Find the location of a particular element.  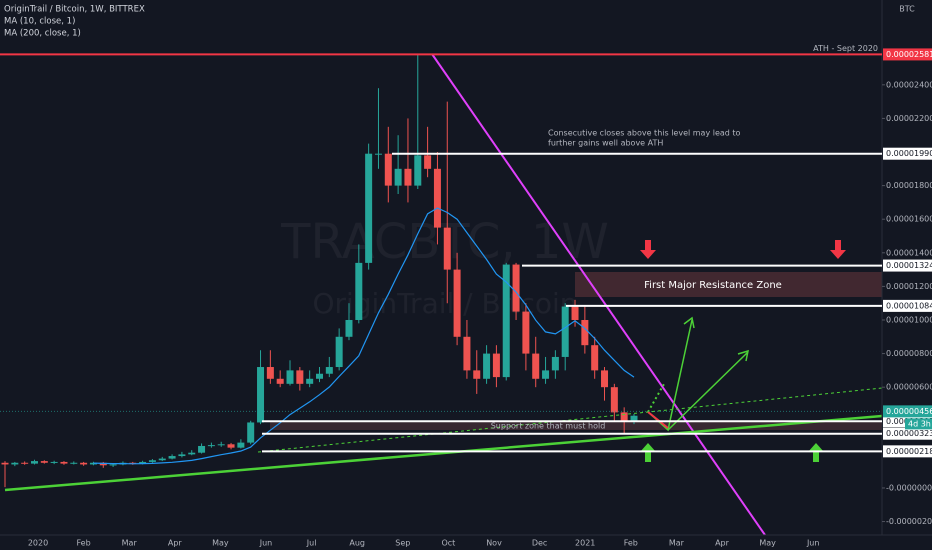

price-label: 0.00000456 is located at coordinates (909, 411).